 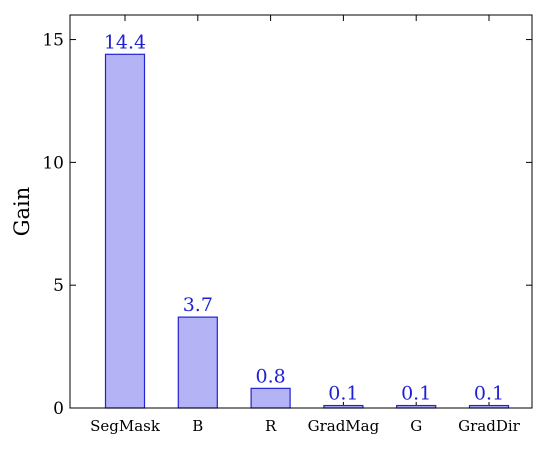 I want to click on x-tick-label-graddir: GradDir, so click(x=489, y=426).